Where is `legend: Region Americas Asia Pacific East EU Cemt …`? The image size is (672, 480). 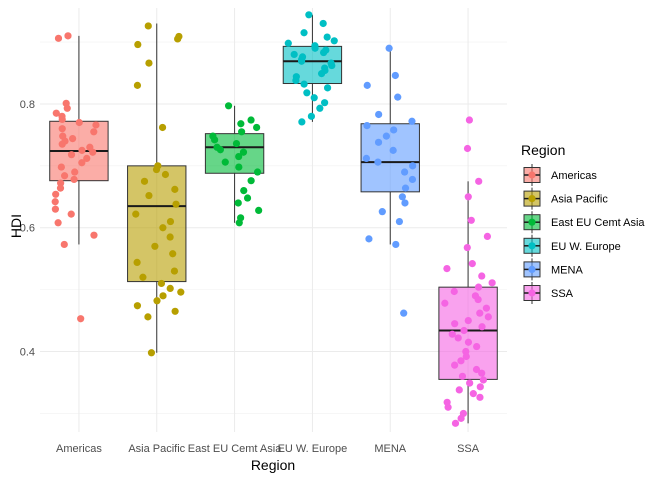 legend: Region Americas Asia Pacific East EU Cemt … is located at coordinates (583, 223).